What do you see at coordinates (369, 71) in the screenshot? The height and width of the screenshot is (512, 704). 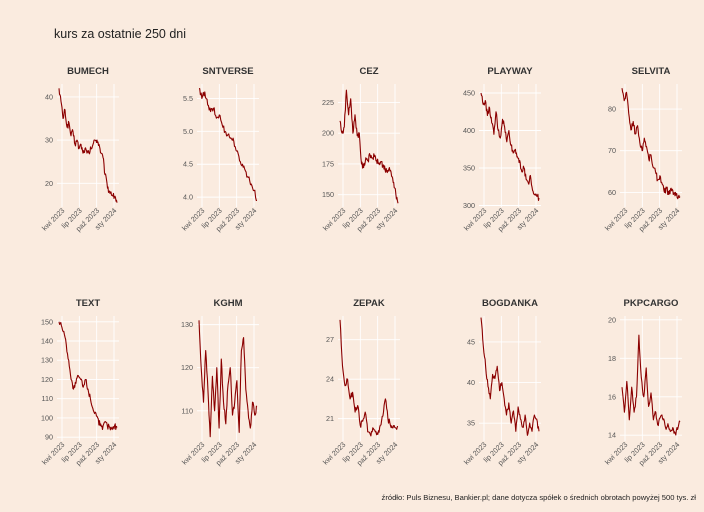 I see `facet-title: CEZ` at bounding box center [369, 71].